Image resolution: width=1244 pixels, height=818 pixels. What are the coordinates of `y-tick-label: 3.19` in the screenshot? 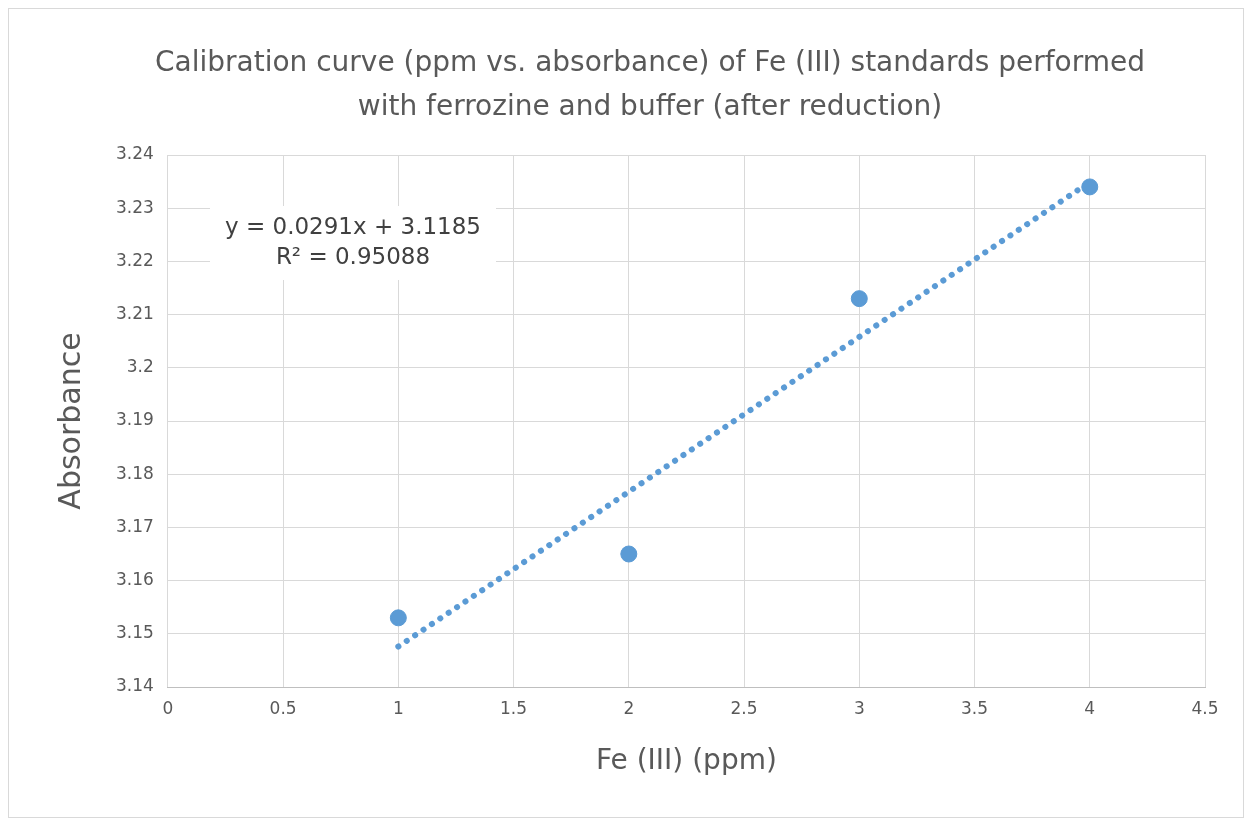 It's located at (134, 419).